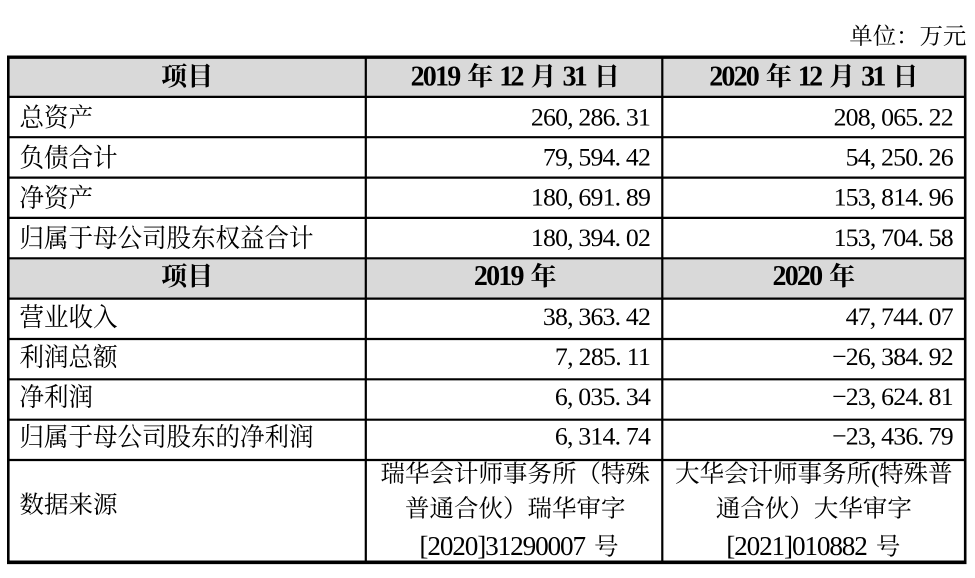  What do you see at coordinates (893, 436) in the screenshot?
I see `svg-text: −23, 436. 79` at bounding box center [893, 436].